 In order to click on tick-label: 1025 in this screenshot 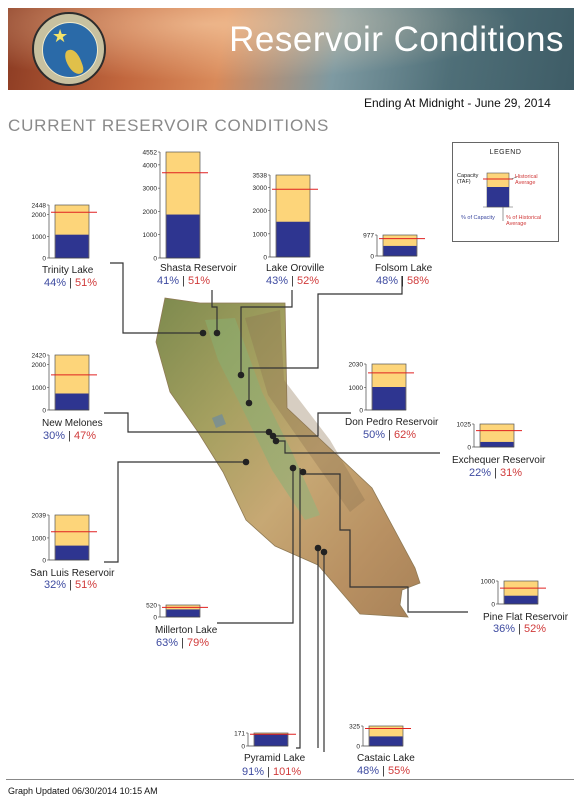, I will do `click(464, 425)`.